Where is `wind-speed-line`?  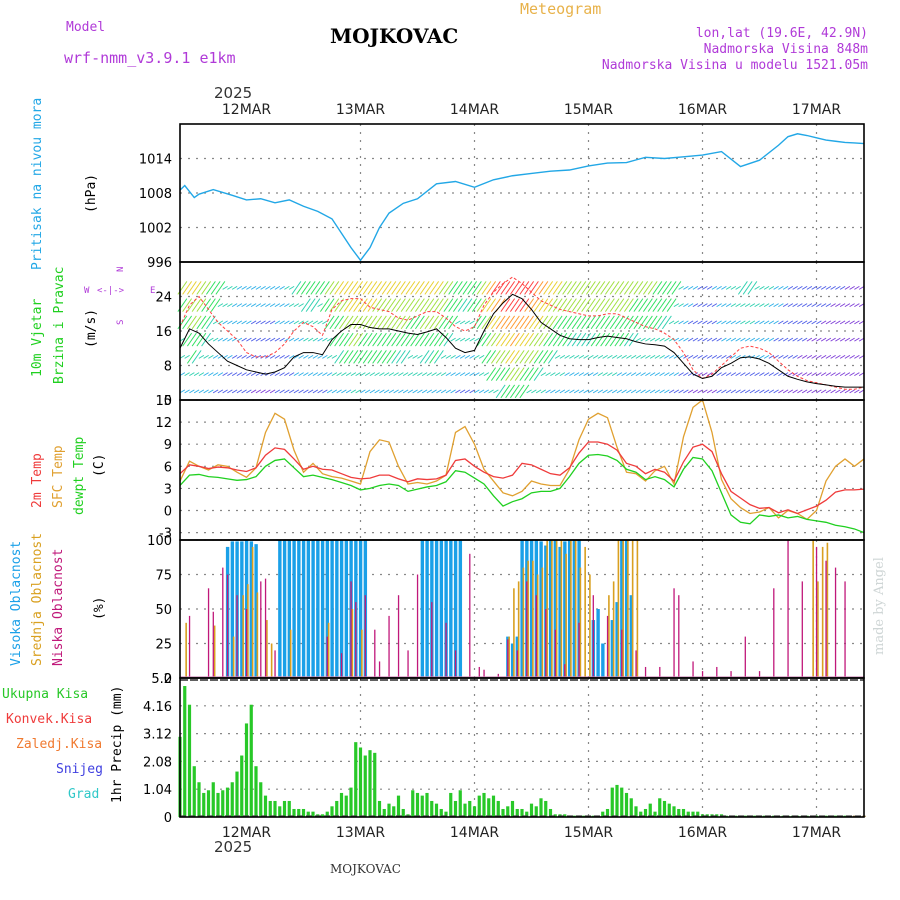 wind-speed-line is located at coordinates (521, 340).